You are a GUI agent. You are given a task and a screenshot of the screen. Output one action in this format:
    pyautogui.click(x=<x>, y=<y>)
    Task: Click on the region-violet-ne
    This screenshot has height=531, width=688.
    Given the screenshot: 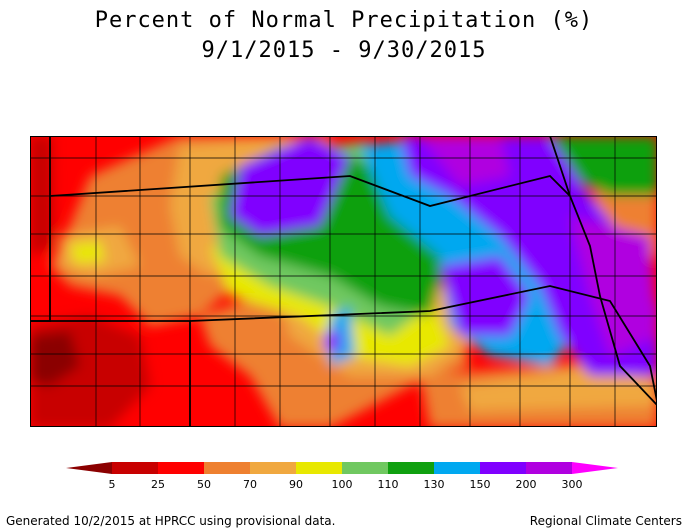 What is the action you would take?
    pyautogui.click(x=465, y=161)
    